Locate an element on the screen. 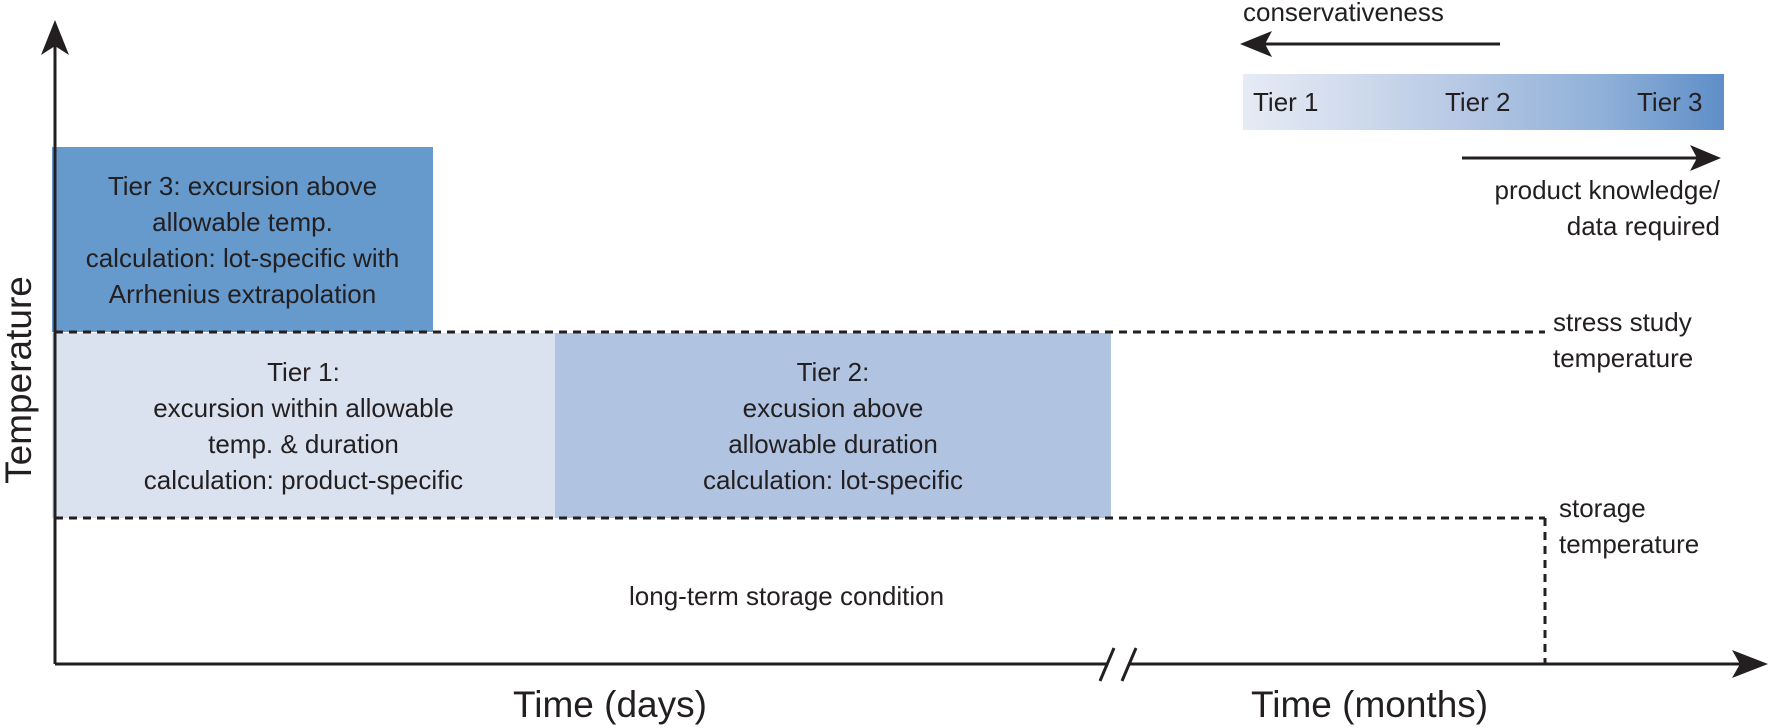 This screenshot has height=728, width=1769. tier-gradient-bar is located at coordinates (1483, 102).